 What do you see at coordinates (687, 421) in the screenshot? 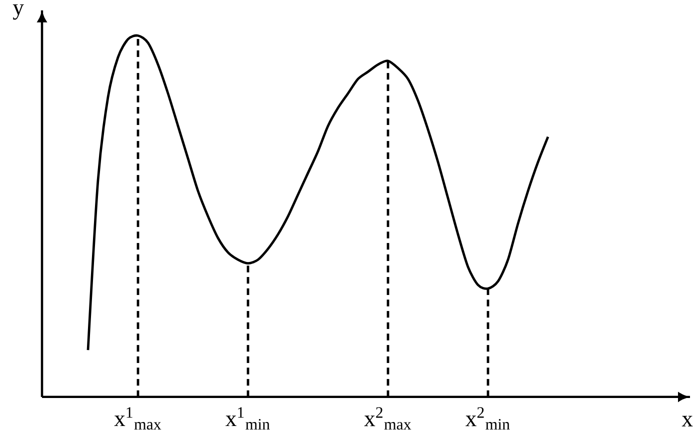
I see `text: x` at bounding box center [687, 421].